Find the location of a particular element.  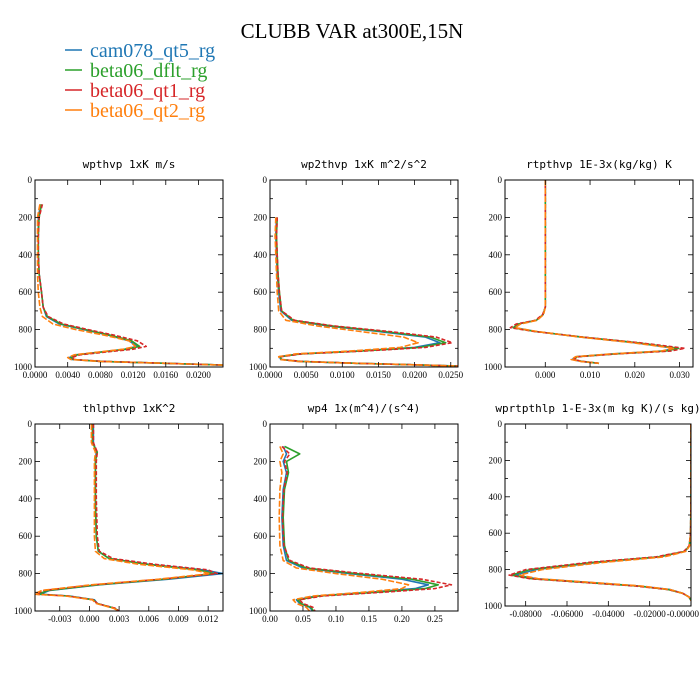

legend-item-cam078: cam078_qt5_rg is located at coordinates (140, 51).